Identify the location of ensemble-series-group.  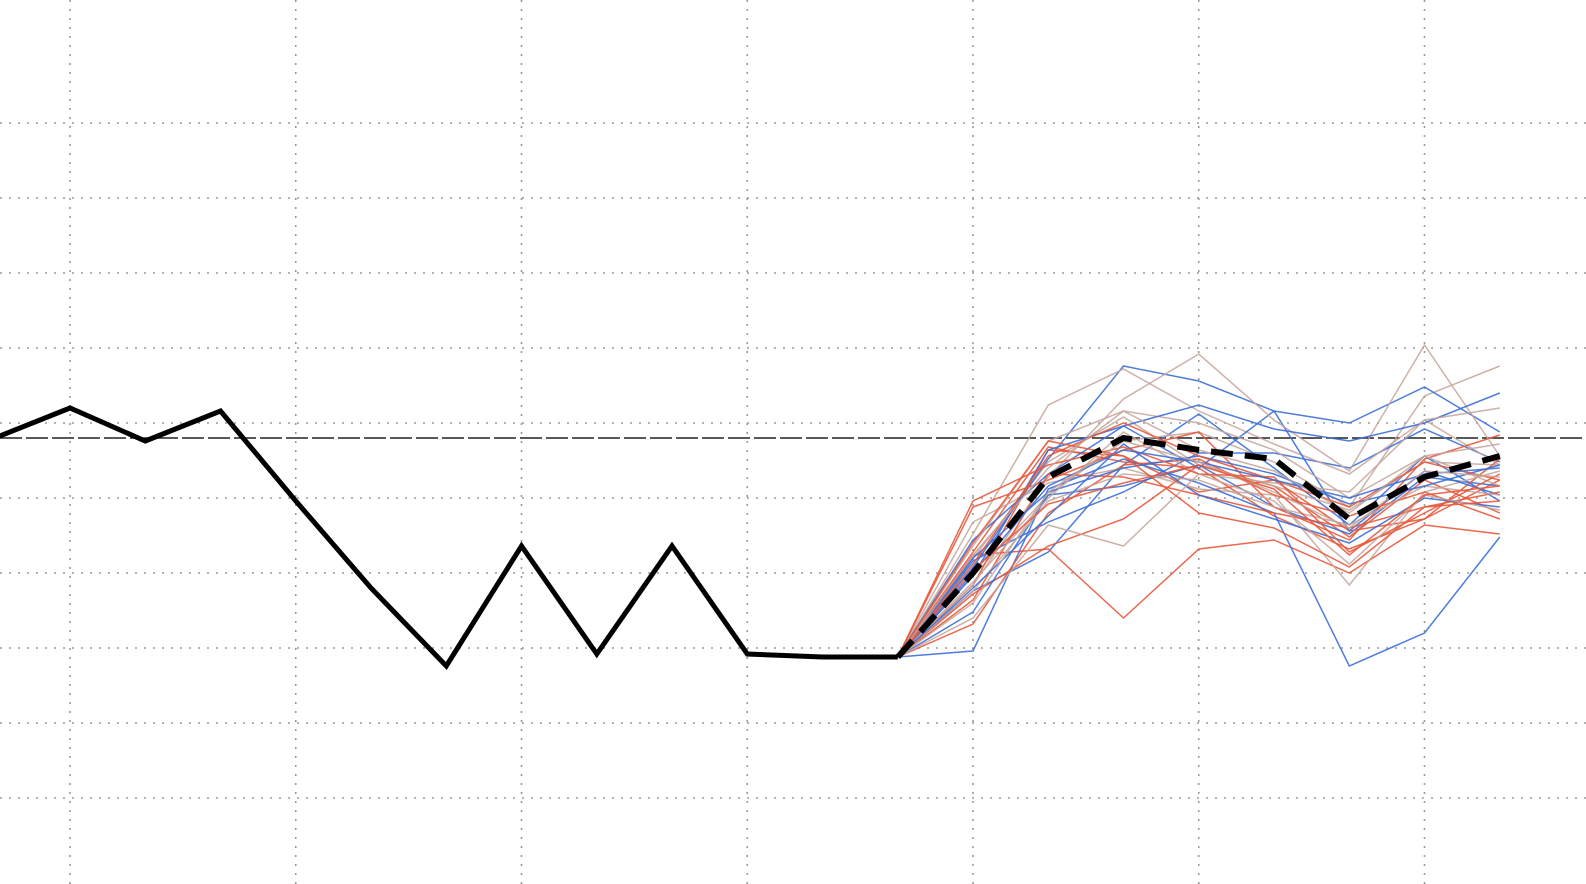
(1199, 505).